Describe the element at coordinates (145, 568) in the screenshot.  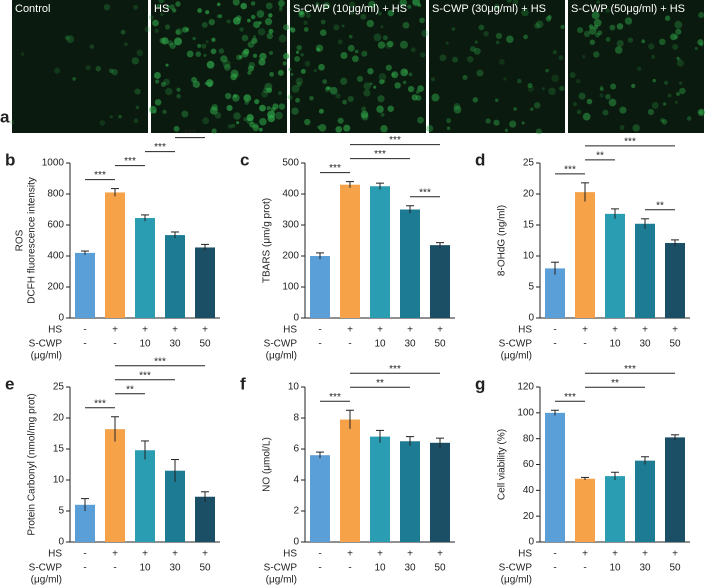
I see `scwp-cell: 10` at that location.